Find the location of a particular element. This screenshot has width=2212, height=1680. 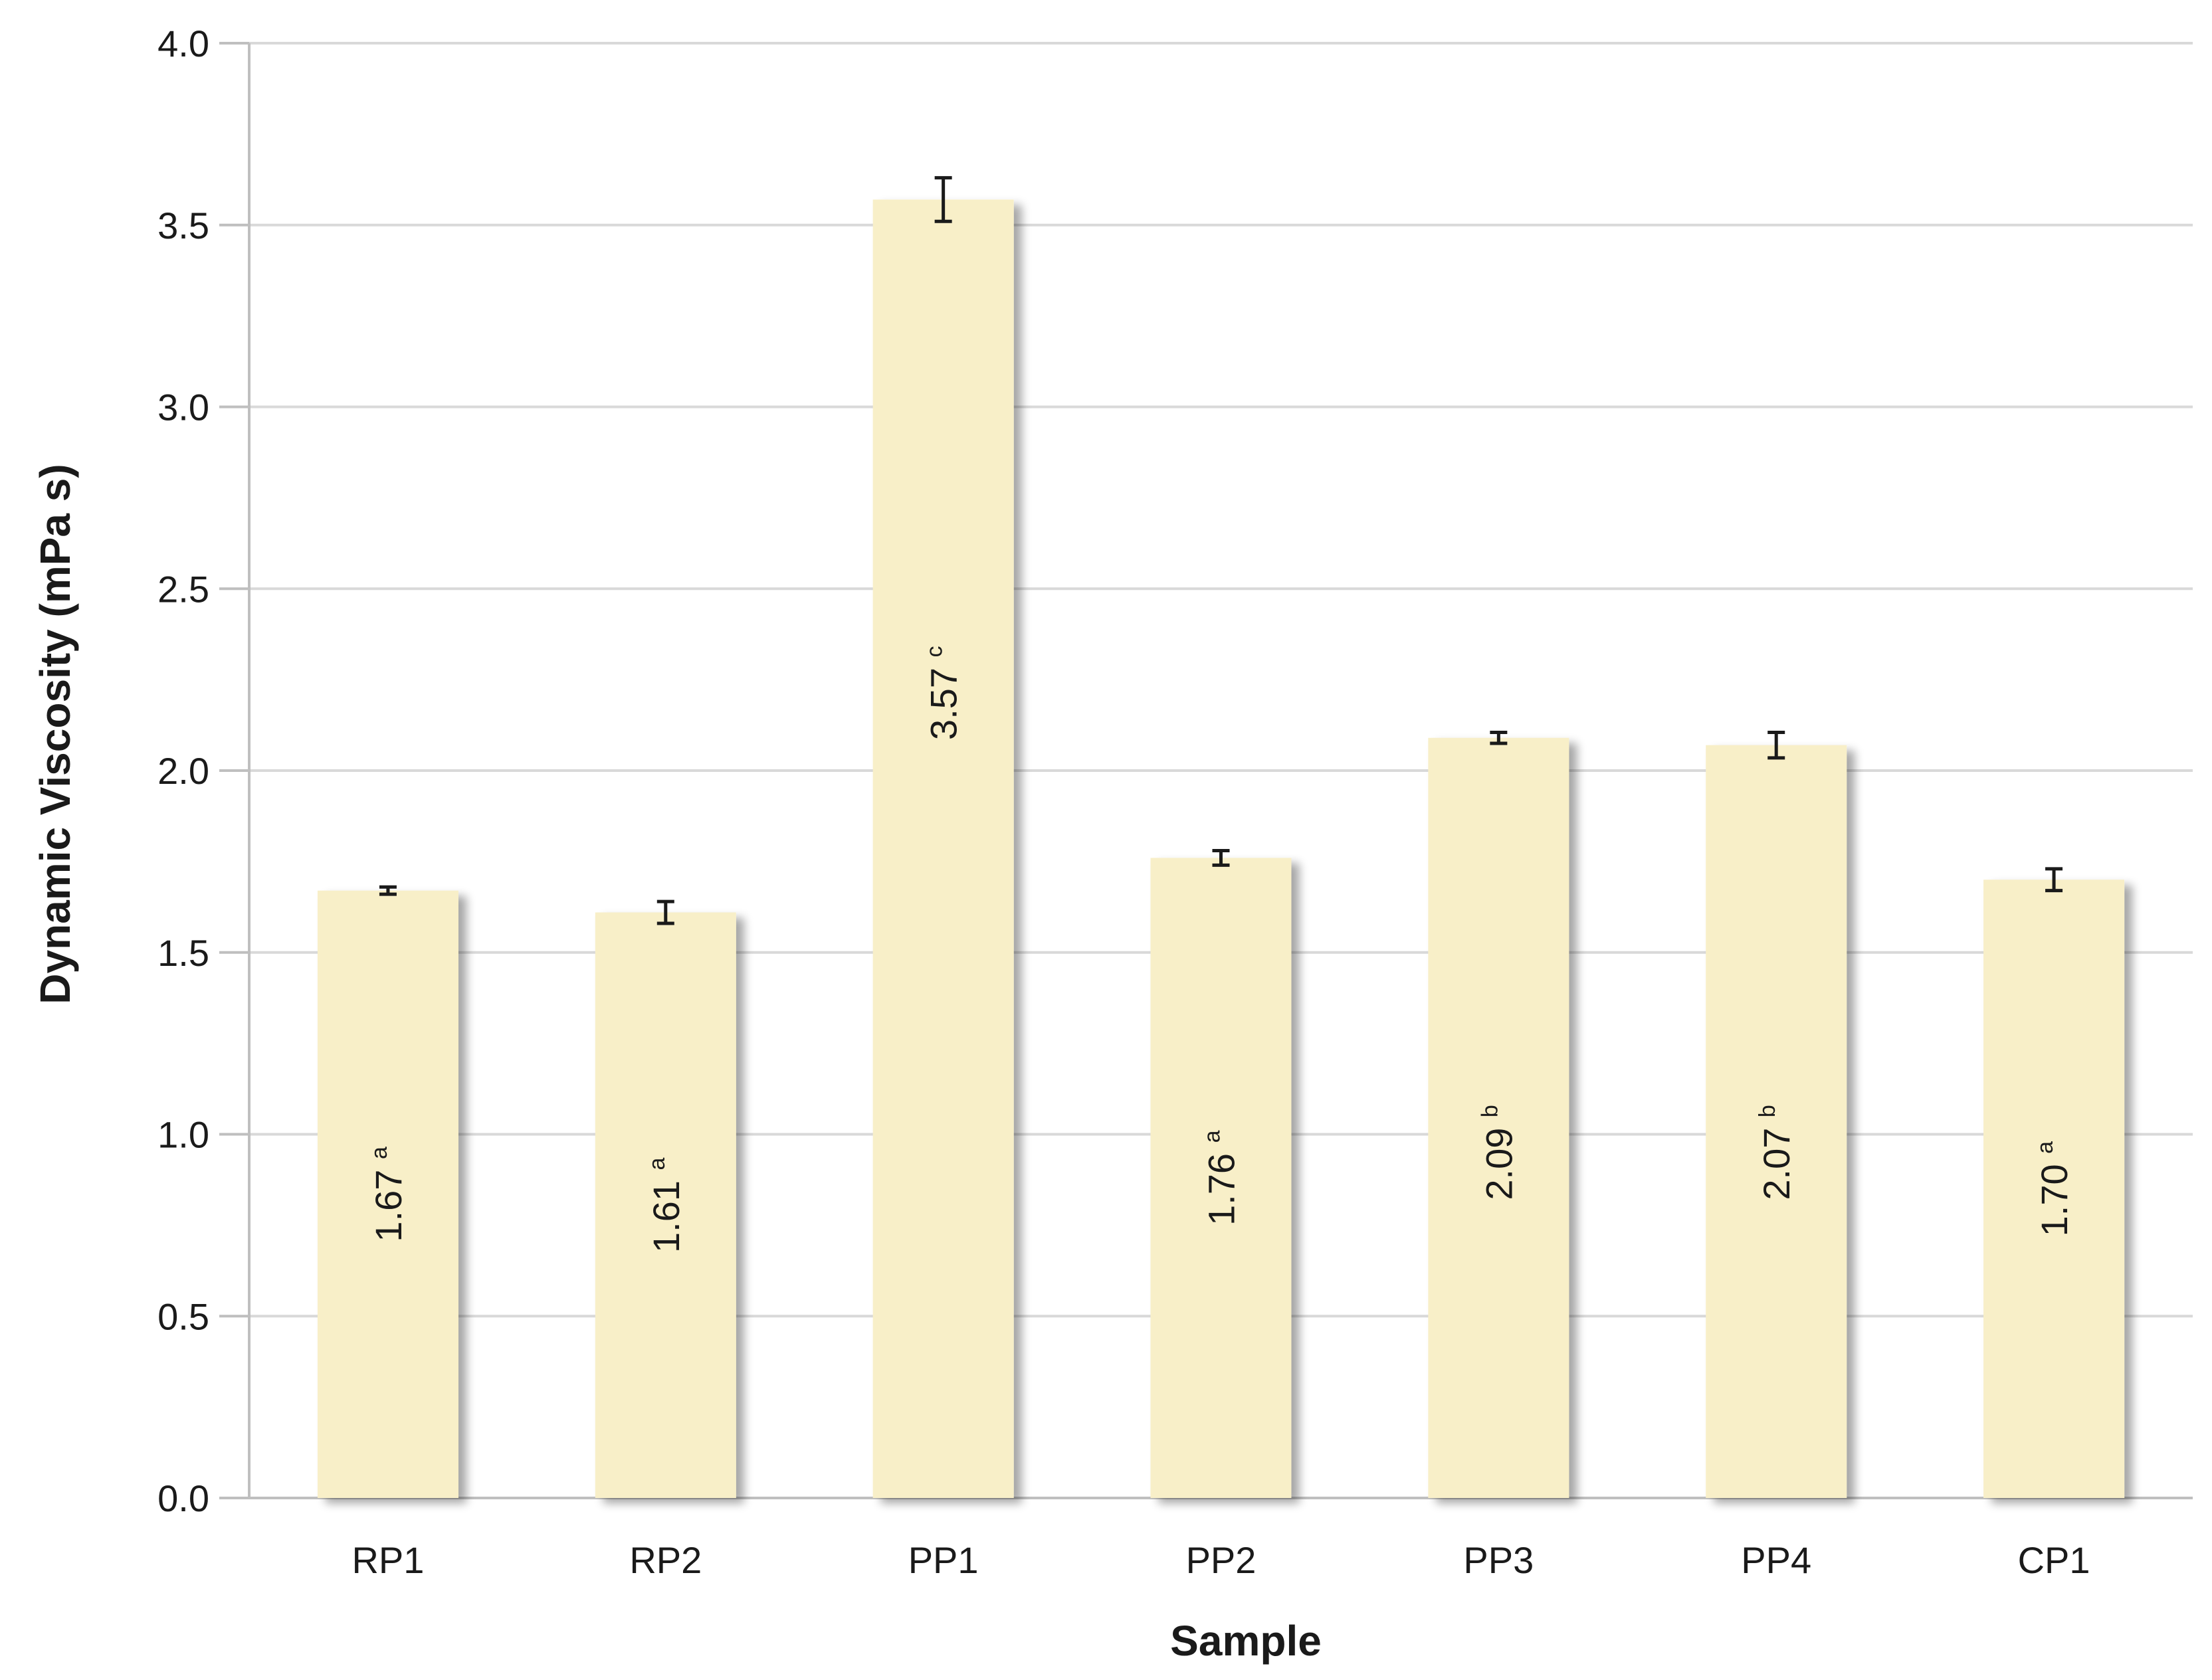

bar-value-label: 1.70 a is located at coordinates (2054, 1189).